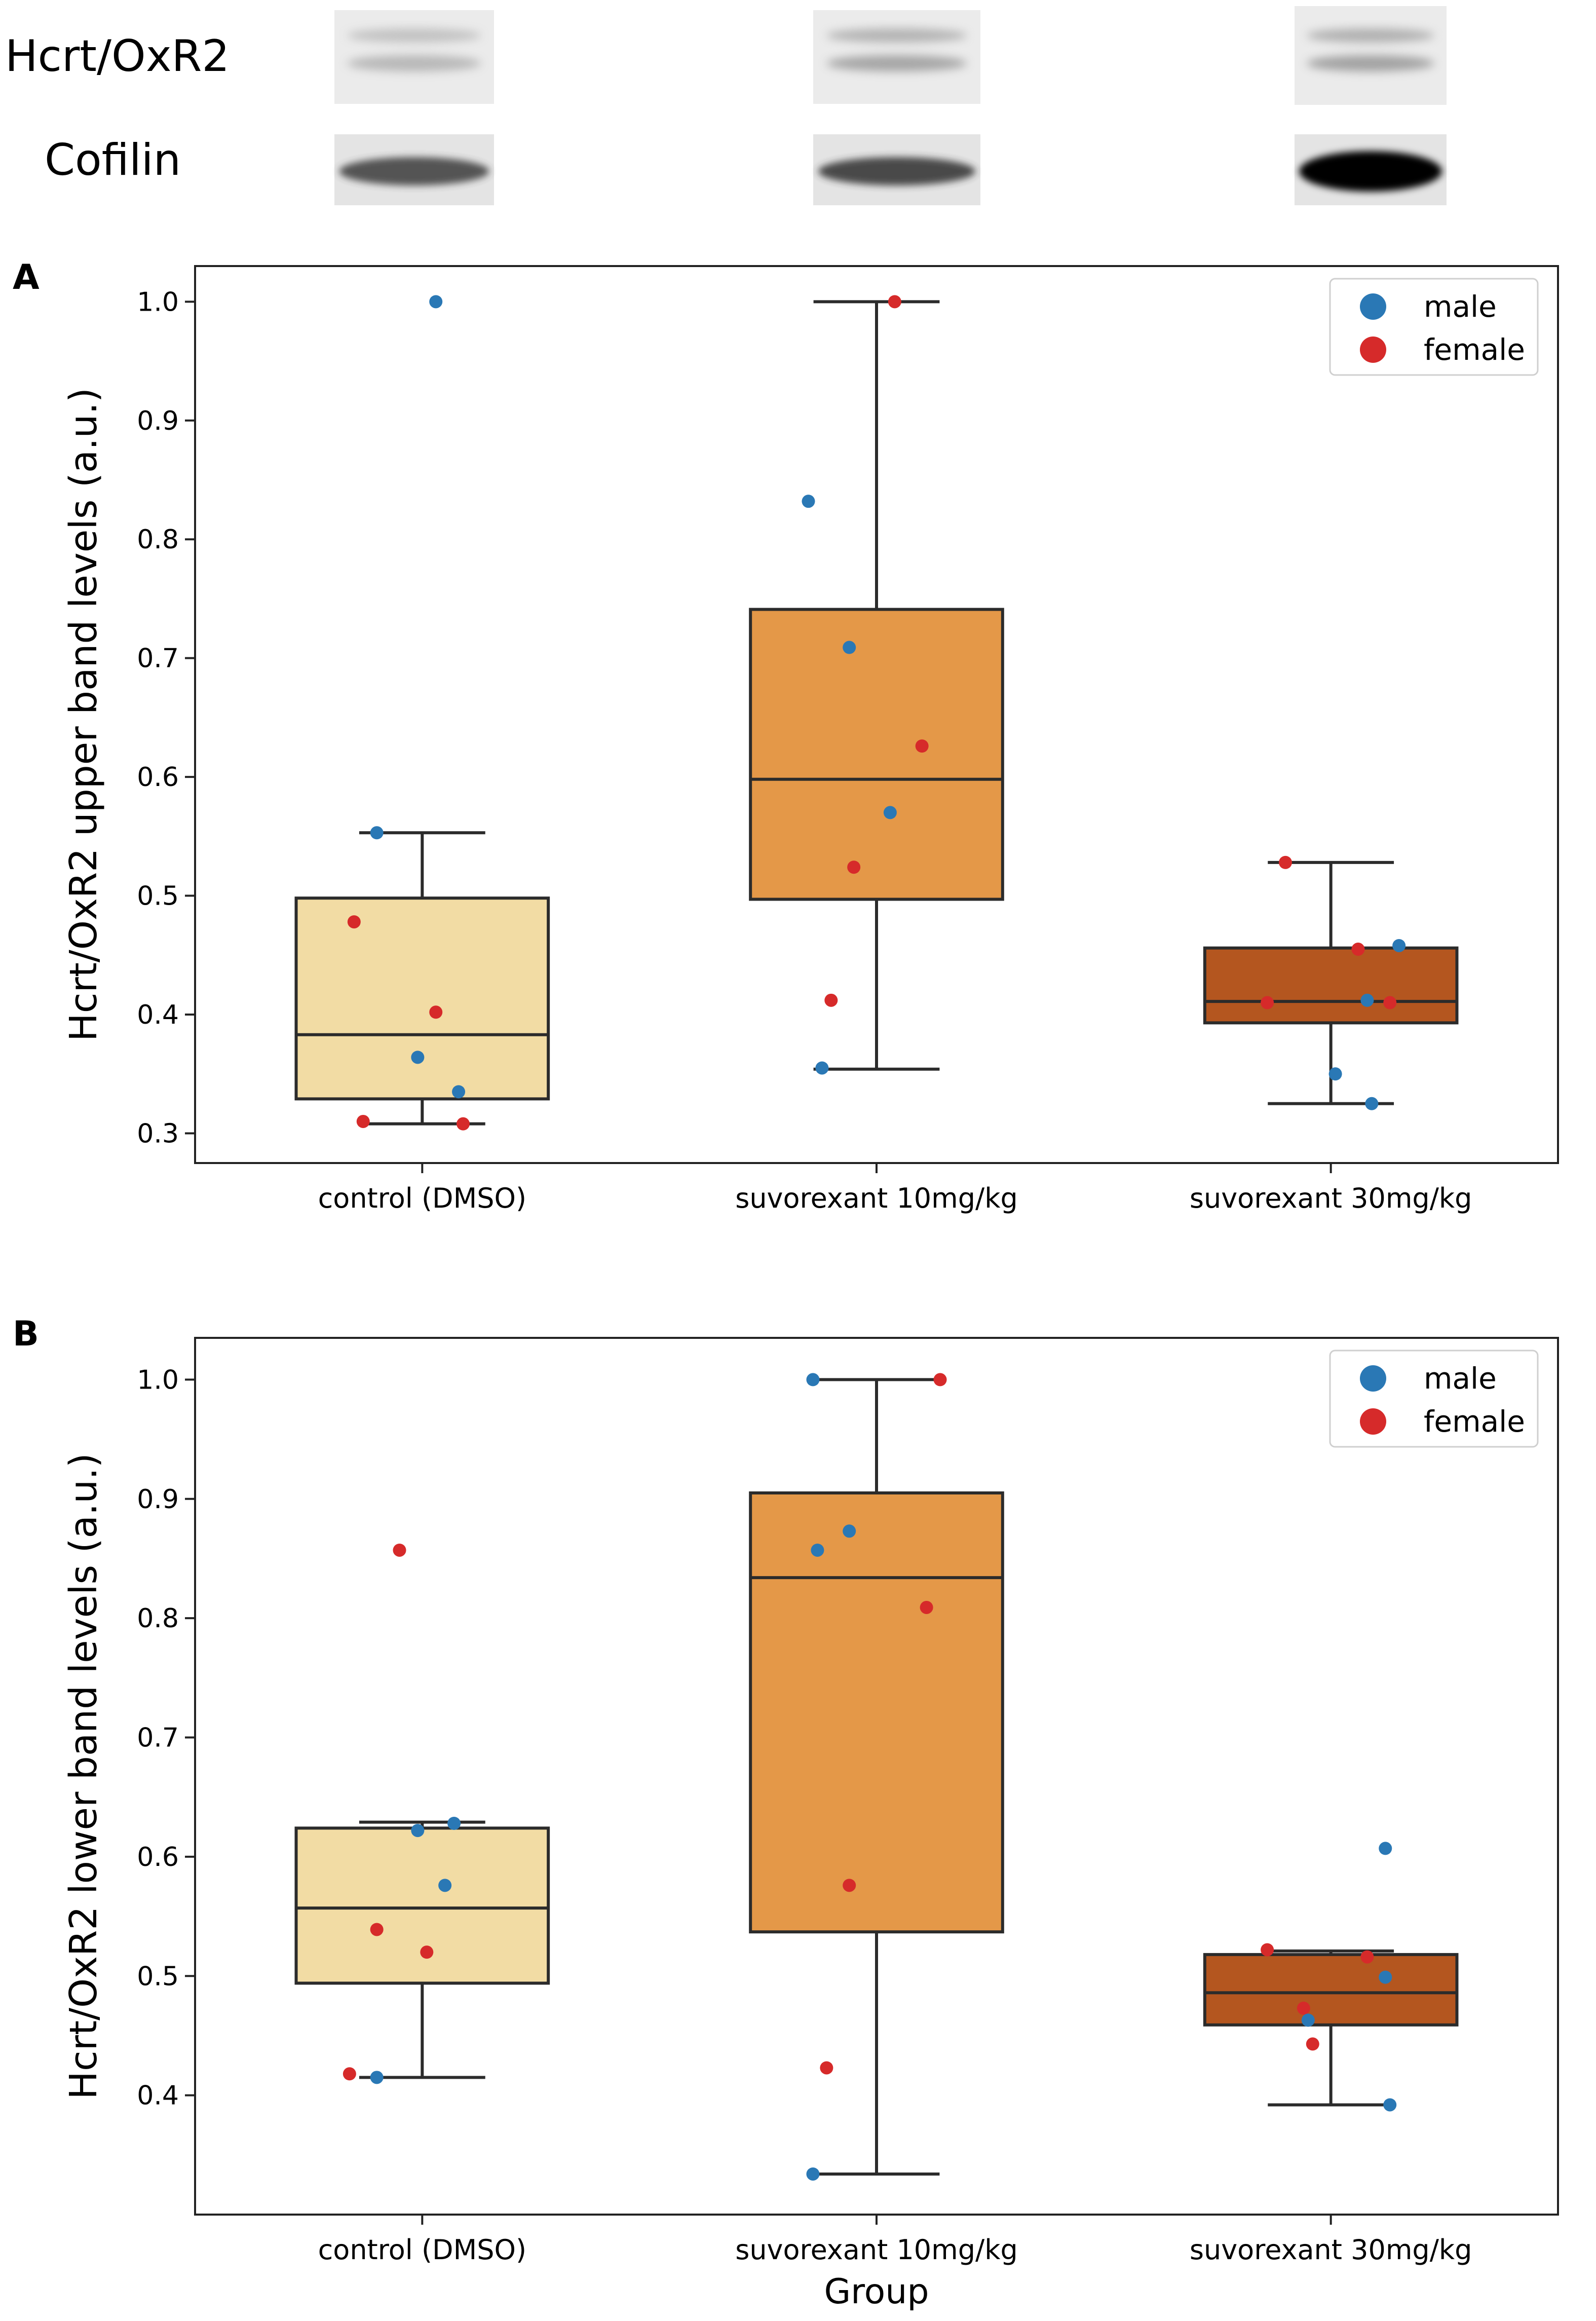 This screenshot has height=2321, width=1596. I want to click on blot-label-hcrt: Hcrt/OxR2, so click(118, 56).